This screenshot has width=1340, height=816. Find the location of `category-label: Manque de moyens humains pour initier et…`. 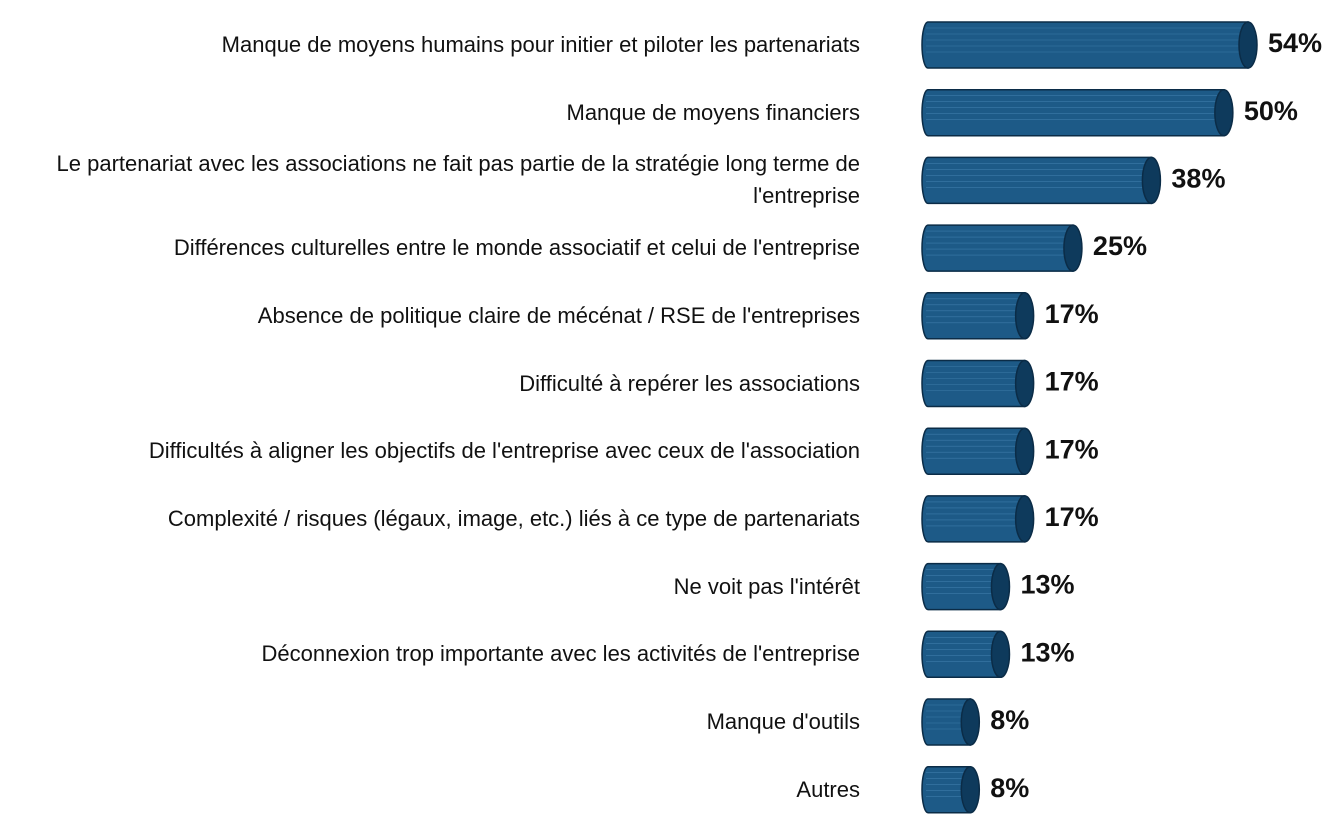

category-label: Manque de moyens humains pour initier et… is located at coordinates (540, 44).